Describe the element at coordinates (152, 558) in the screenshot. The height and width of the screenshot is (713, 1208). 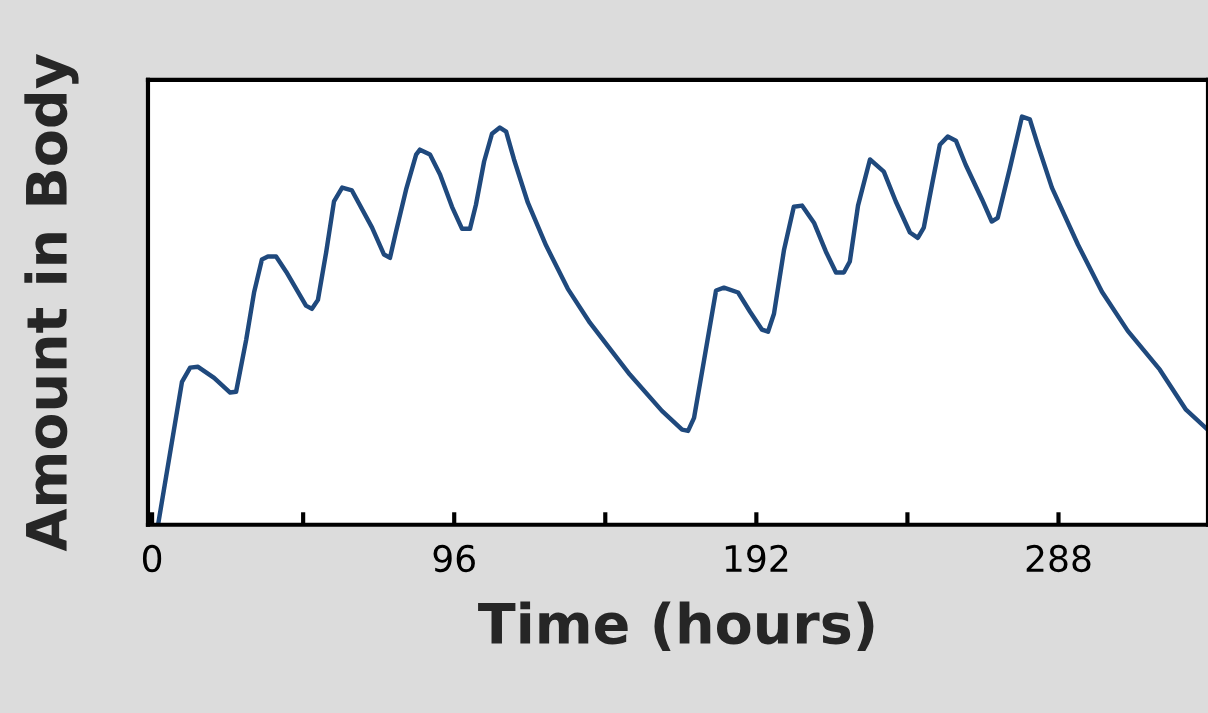
I see `x-tick-label: 0` at that location.